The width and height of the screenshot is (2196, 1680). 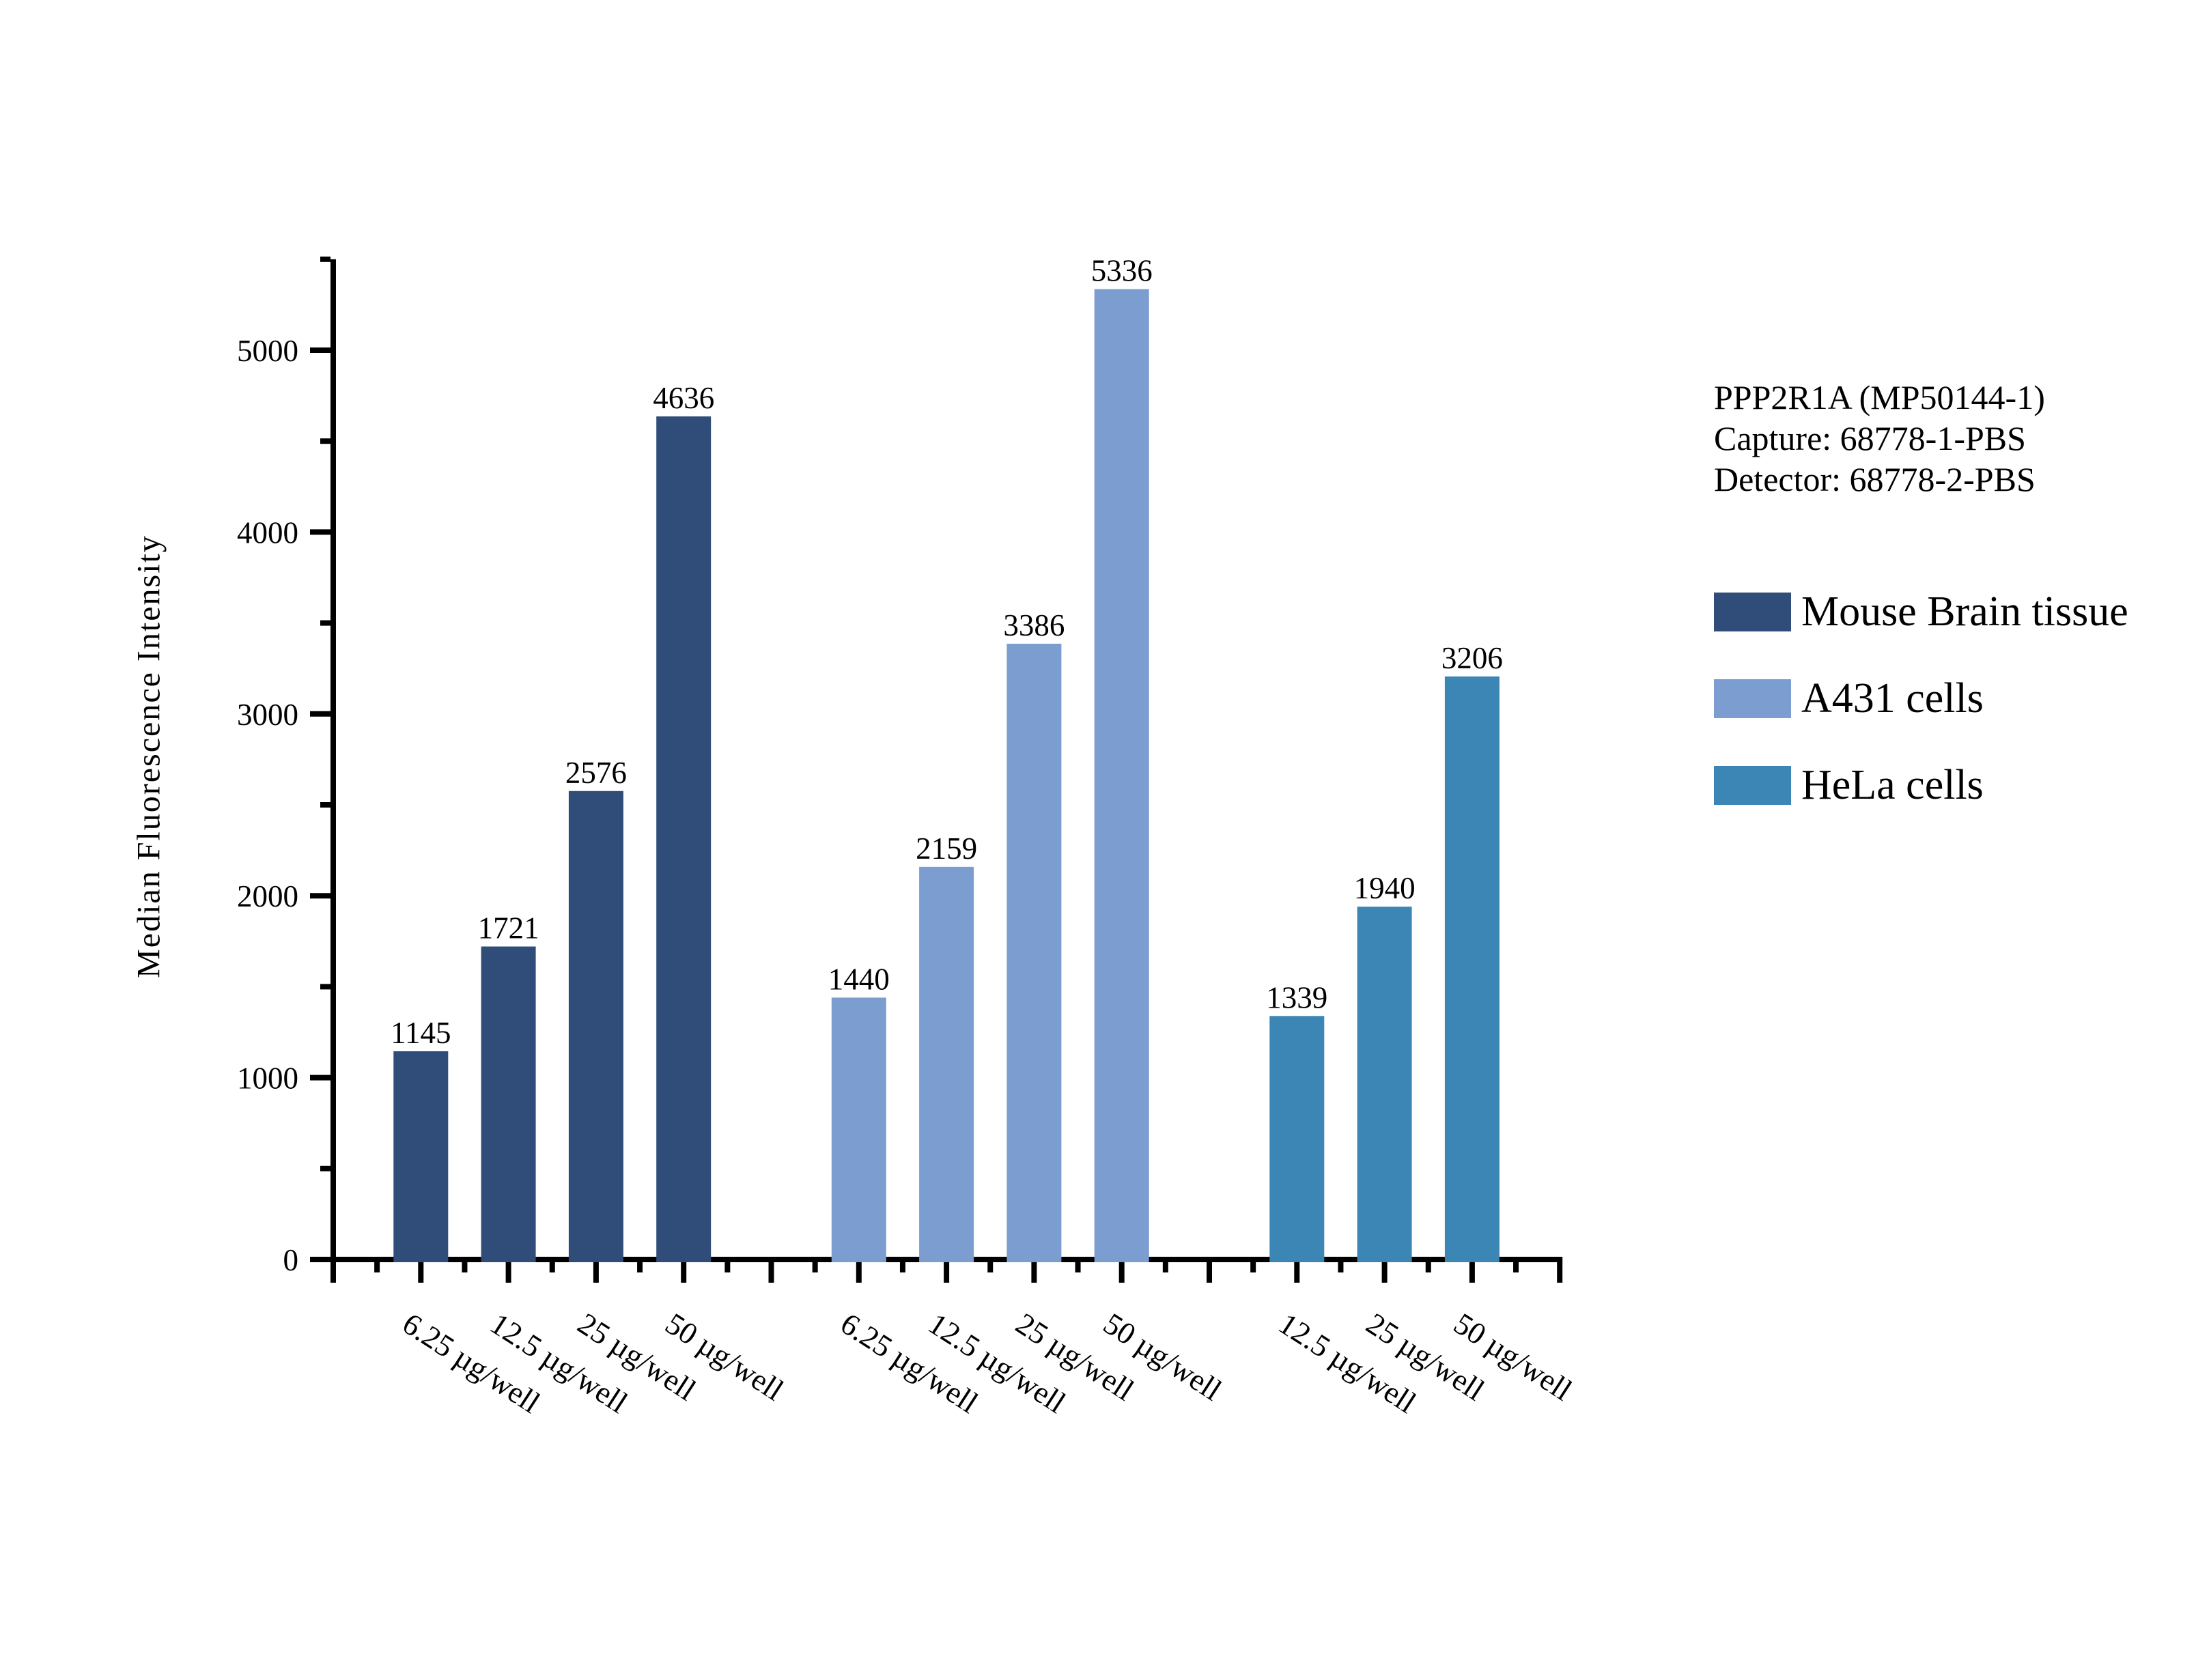 I want to click on legend-entry-mouse-brain: Mouse Brain tissue, so click(x=1921, y=612).